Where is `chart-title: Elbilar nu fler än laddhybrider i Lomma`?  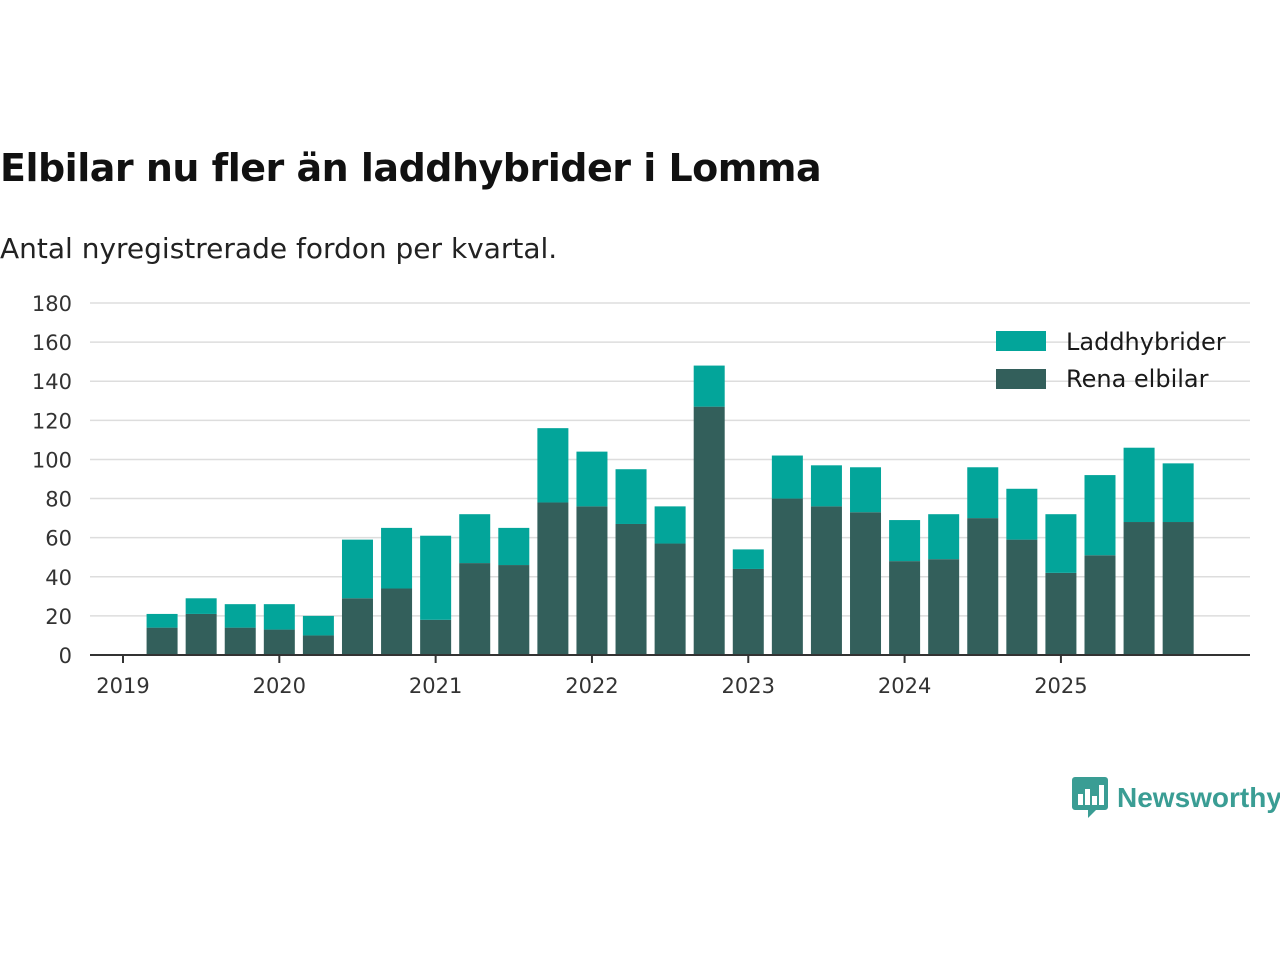
chart-title: Elbilar nu fler än laddhybrider i Lomma is located at coordinates (411, 168).